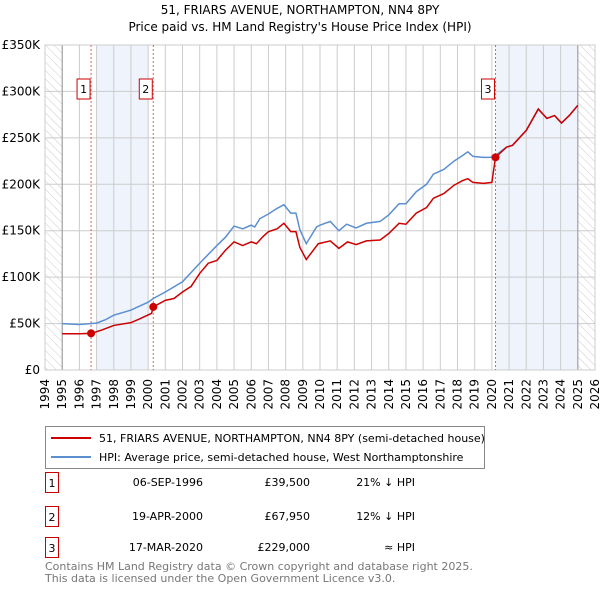 The width and height of the screenshot is (600, 590). I want to click on x-tick-label: 2019, so click(475, 394).